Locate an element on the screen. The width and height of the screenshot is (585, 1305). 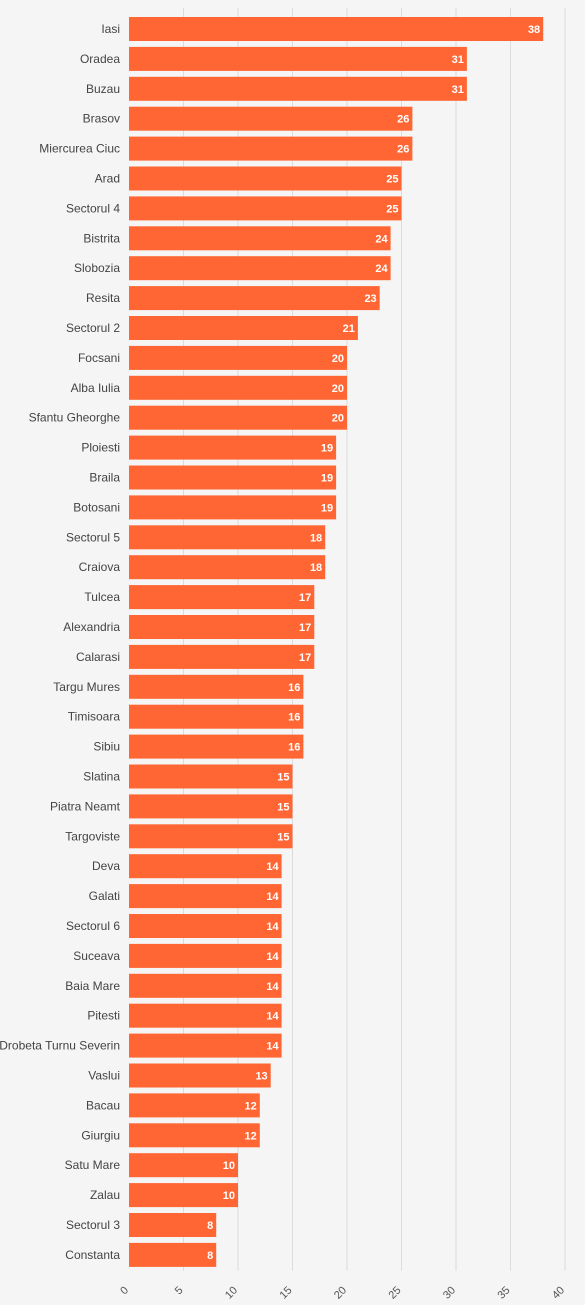
category-label: Calarasi is located at coordinates (98, 657).